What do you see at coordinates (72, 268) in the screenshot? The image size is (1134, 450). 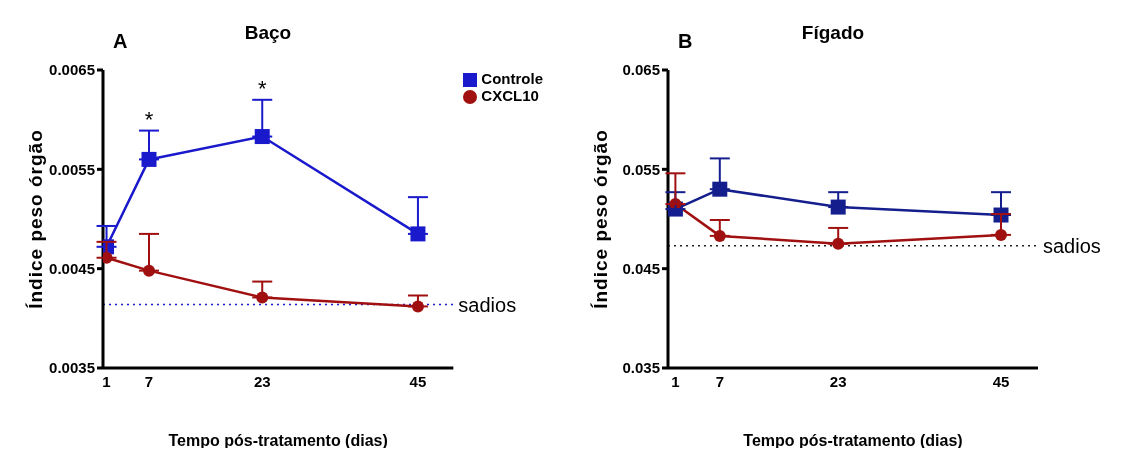 I see `y-tick-label: 0.0045` at bounding box center [72, 268].